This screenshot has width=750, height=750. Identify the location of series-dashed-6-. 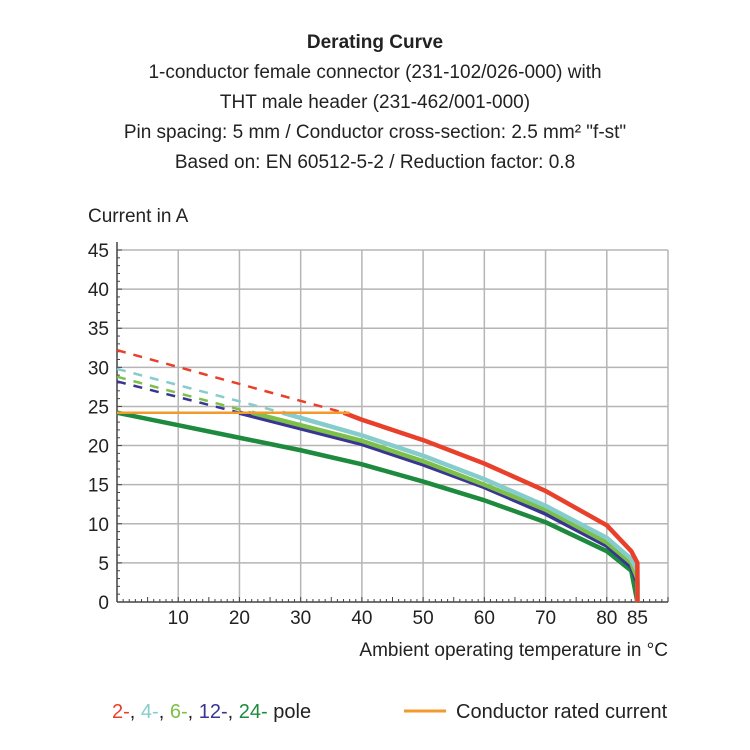
(184, 394).